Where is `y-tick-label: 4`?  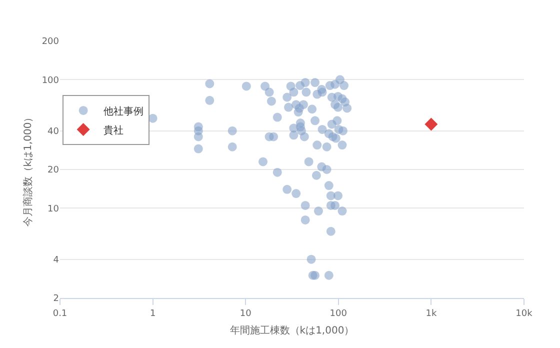
y-tick-label: 4 is located at coordinates (56, 260).